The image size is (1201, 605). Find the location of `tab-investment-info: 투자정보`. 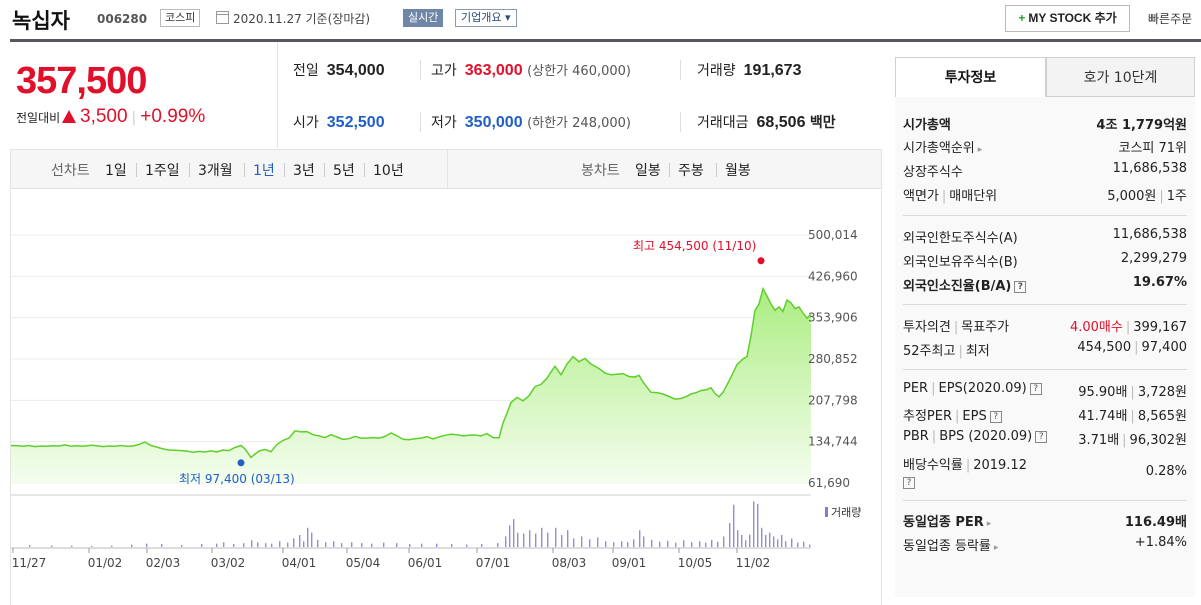

tab-investment-info: 투자정보 is located at coordinates (970, 77).